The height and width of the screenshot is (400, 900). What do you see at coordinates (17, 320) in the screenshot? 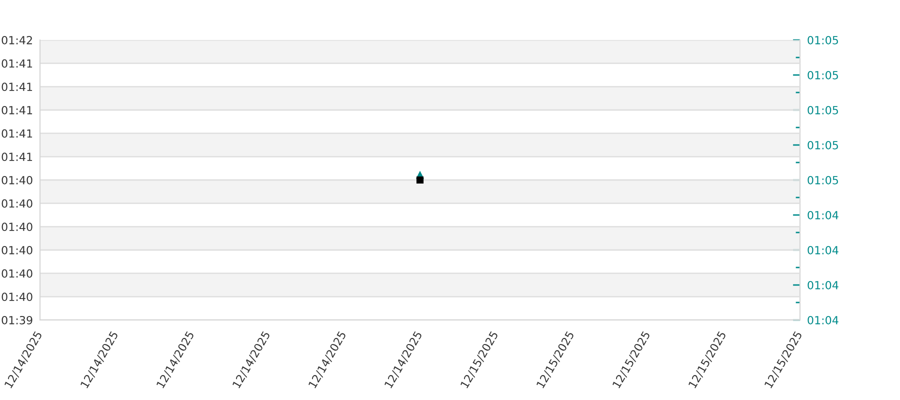
I see `y-tick-label: 01:39` at bounding box center [17, 320].